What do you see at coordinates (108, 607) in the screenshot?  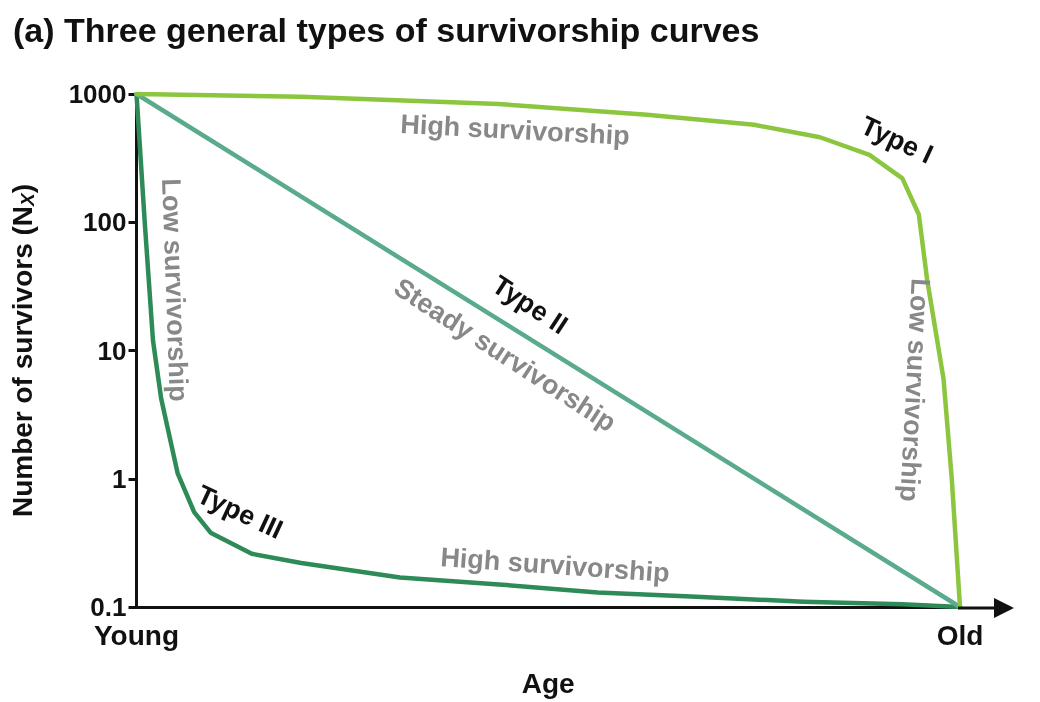 I see `y-tick-label: 0.1` at bounding box center [108, 607].